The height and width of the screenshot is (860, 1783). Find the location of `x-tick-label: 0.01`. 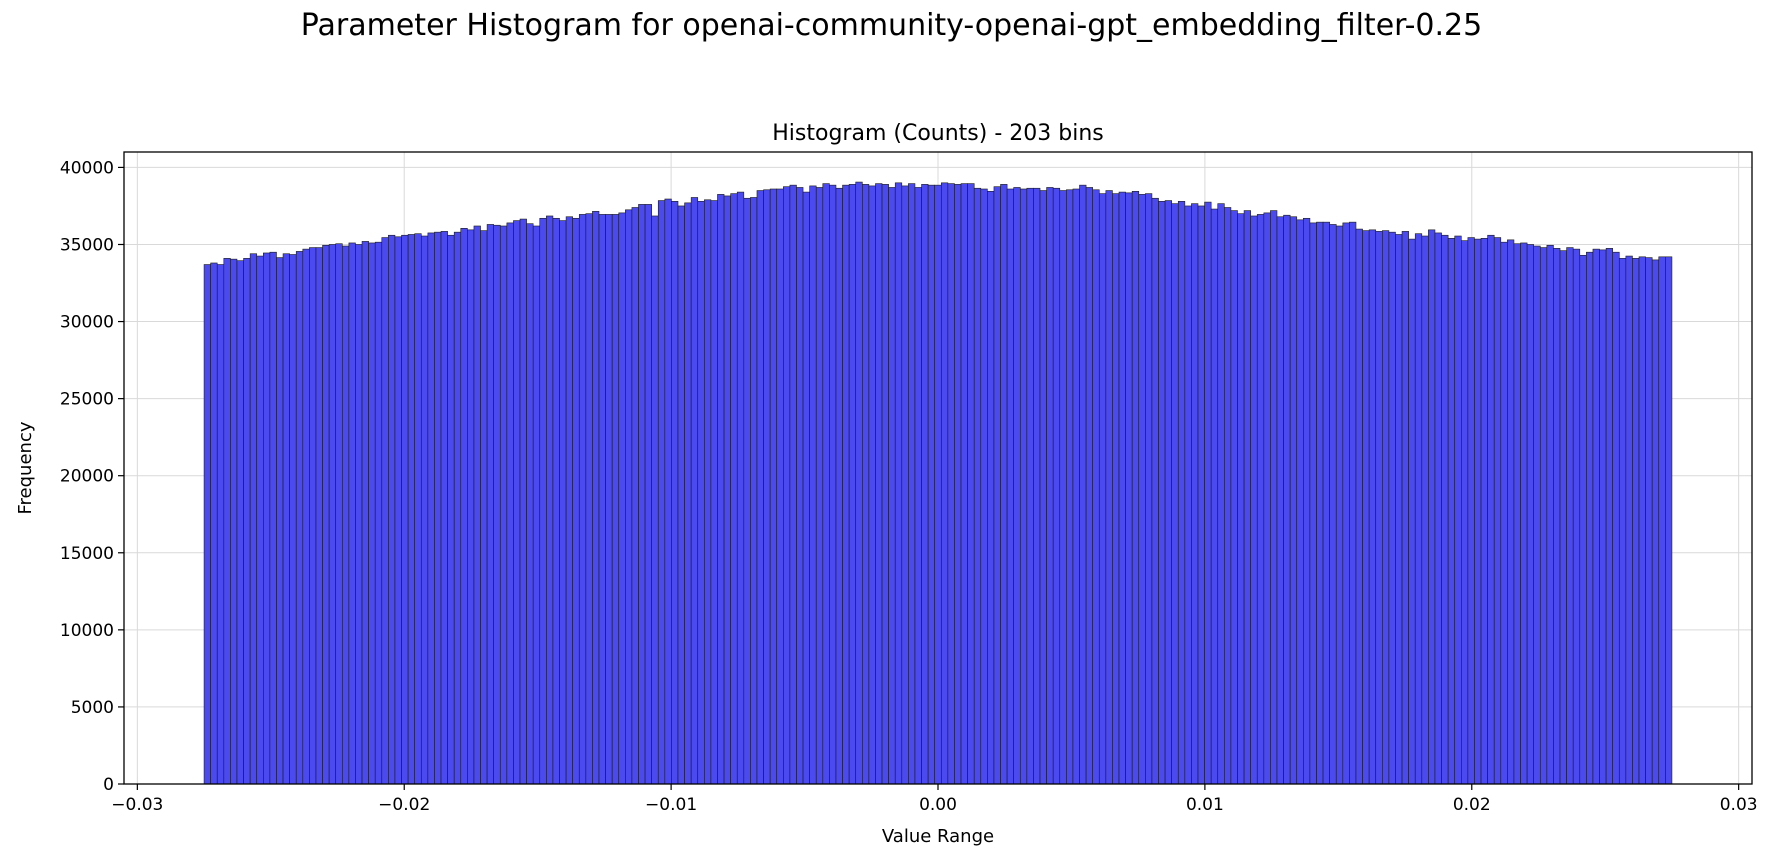

x-tick-label: 0.01 is located at coordinates (1205, 805).